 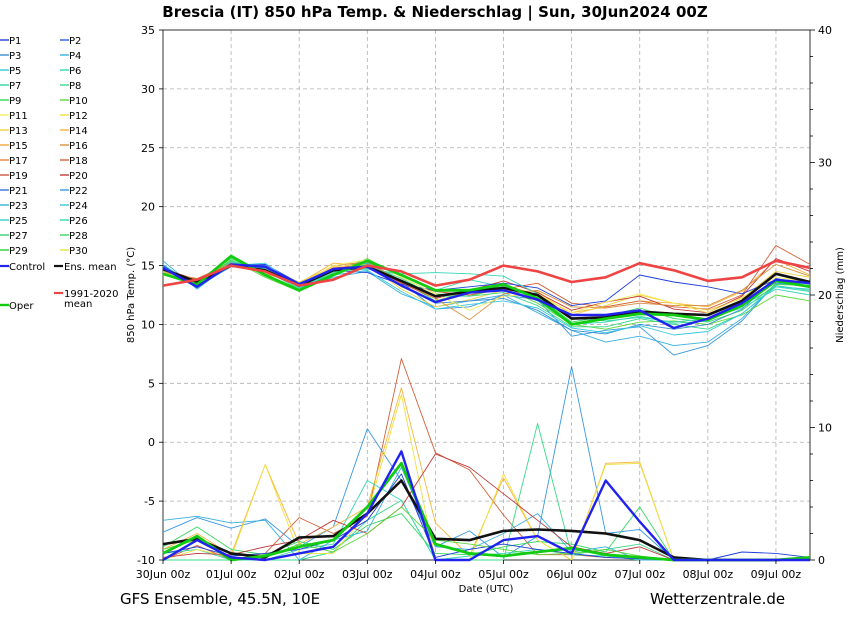 What do you see at coordinates (78, 131) in the screenshot?
I see `legend-label: P14` at bounding box center [78, 131].